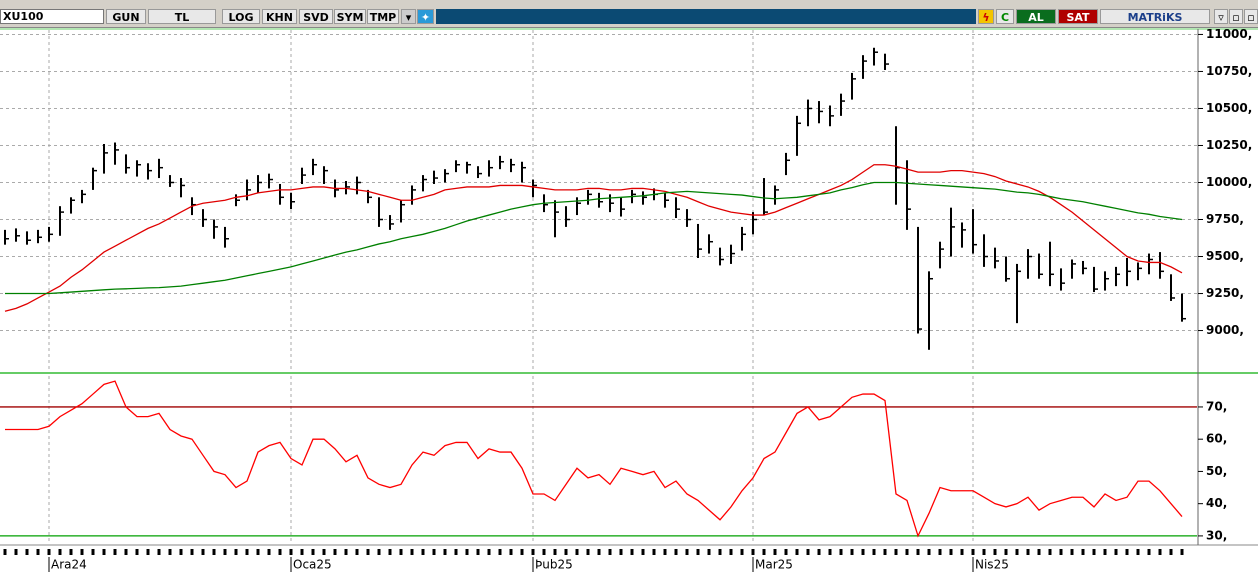 This screenshot has height=573, width=1258. Describe the element at coordinates (69, 565) in the screenshot. I see `x-tick-label: Ara24` at that location.